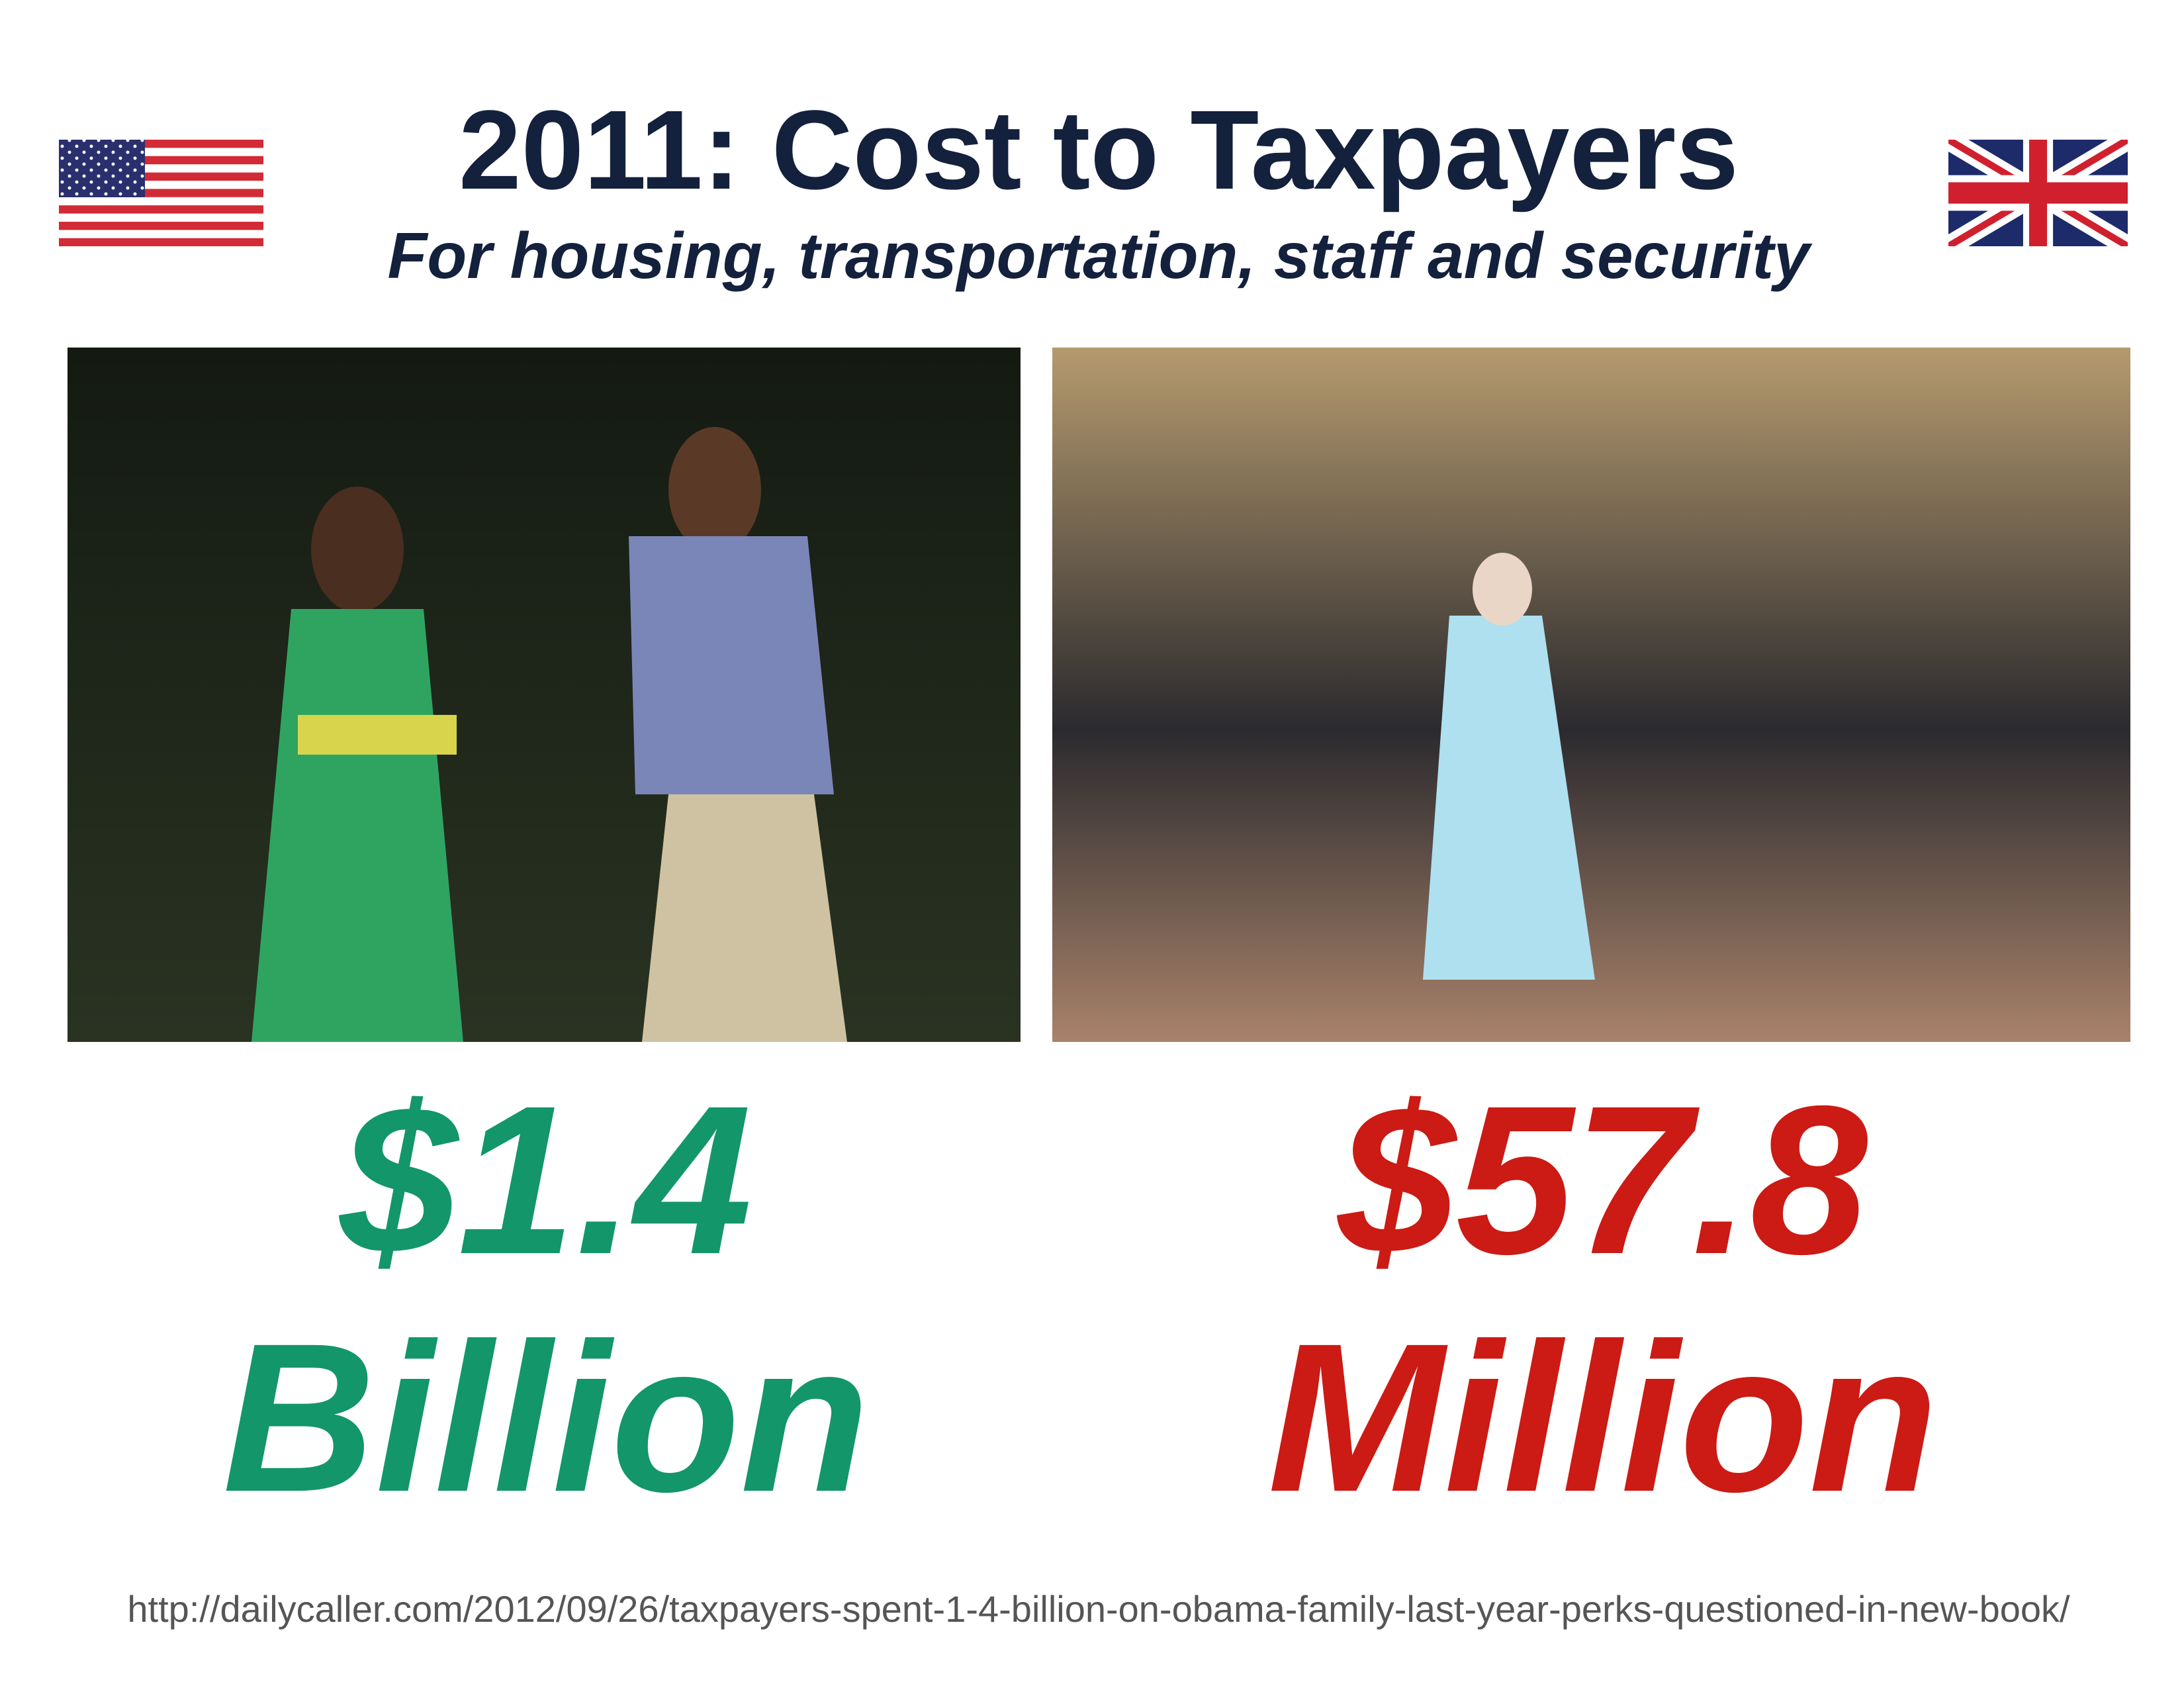 Image resolution: width=2184 pixels, height=1688 pixels. I want to click on uk-flag, so click(2038, 193).